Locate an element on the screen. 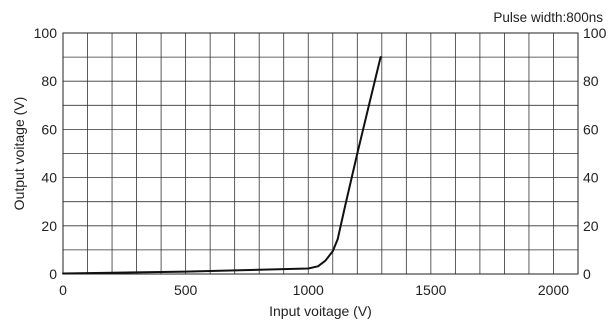 The width and height of the screenshot is (612, 322). y-tick-label-left: 80 is located at coordinates (49, 81).